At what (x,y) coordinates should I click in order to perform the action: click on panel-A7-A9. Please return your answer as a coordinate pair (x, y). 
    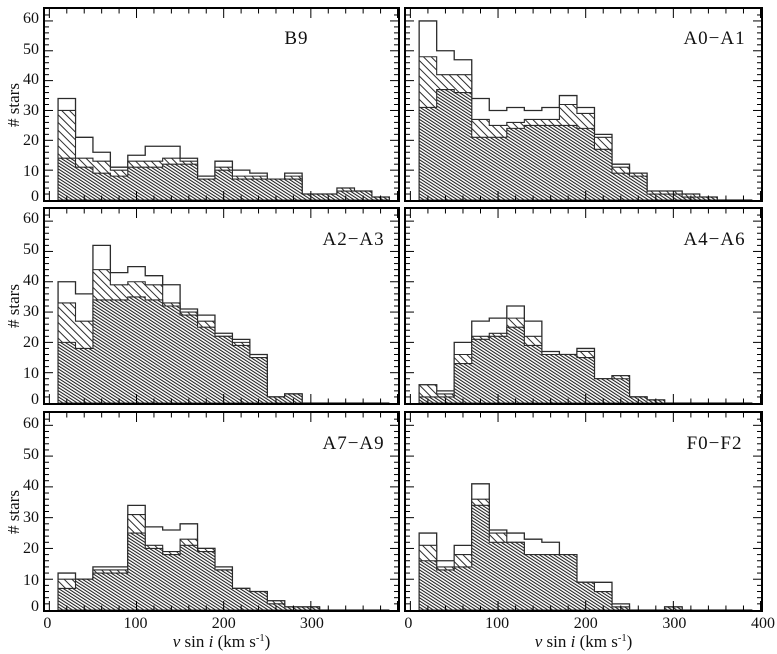
    Looking at the image, I should click on (221, 511).